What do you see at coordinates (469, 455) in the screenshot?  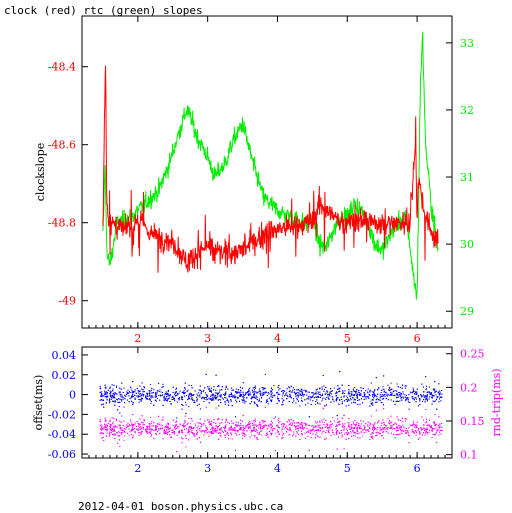 I see `bottom-ytick-right-label: 0.1` at bounding box center [469, 455].